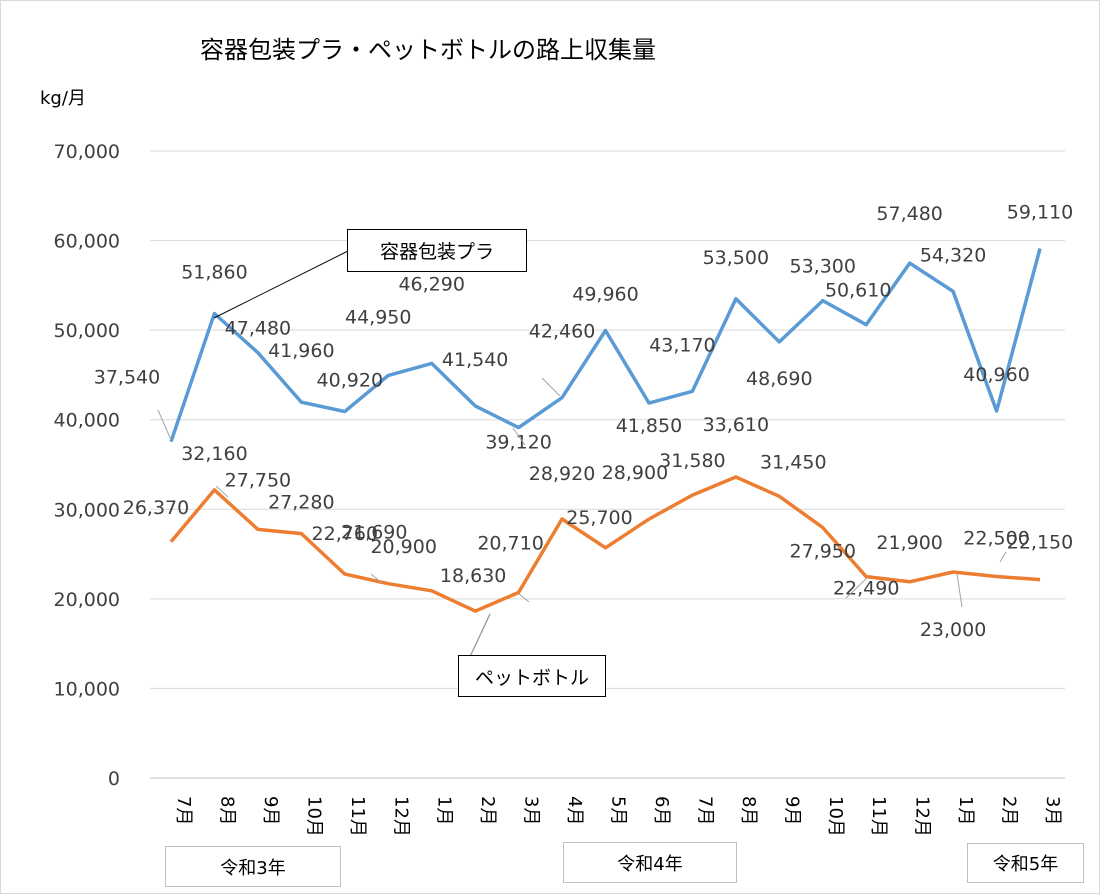  Describe the element at coordinates (473, 576) in the screenshot. I see `data-label: 18,630` at that location.